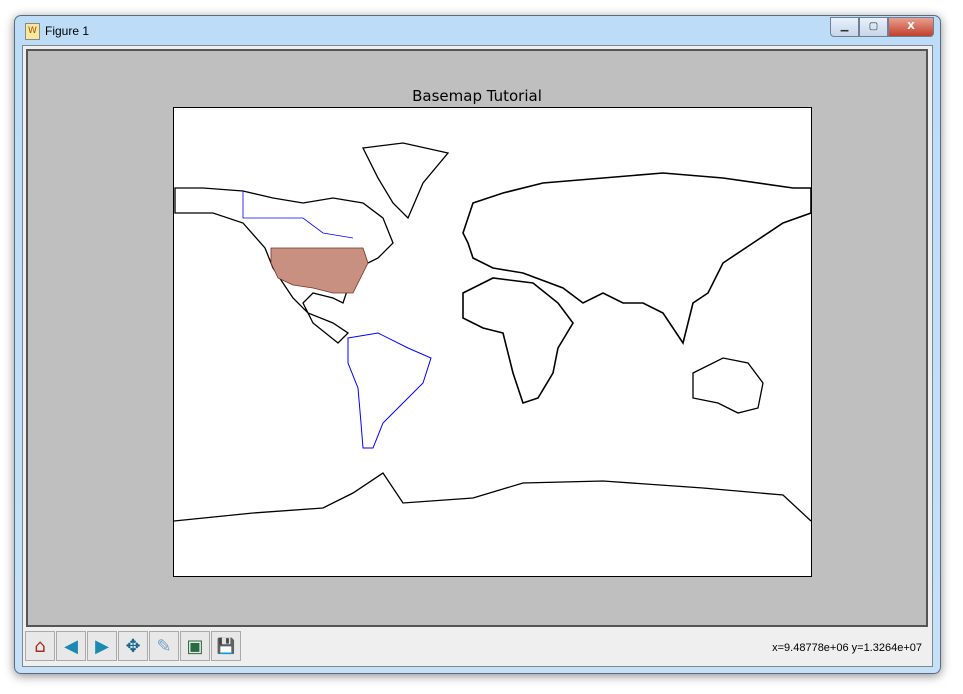 This screenshot has height=694, width=963. What do you see at coordinates (298, 215) in the screenshot?
I see `canada-borders` at bounding box center [298, 215].